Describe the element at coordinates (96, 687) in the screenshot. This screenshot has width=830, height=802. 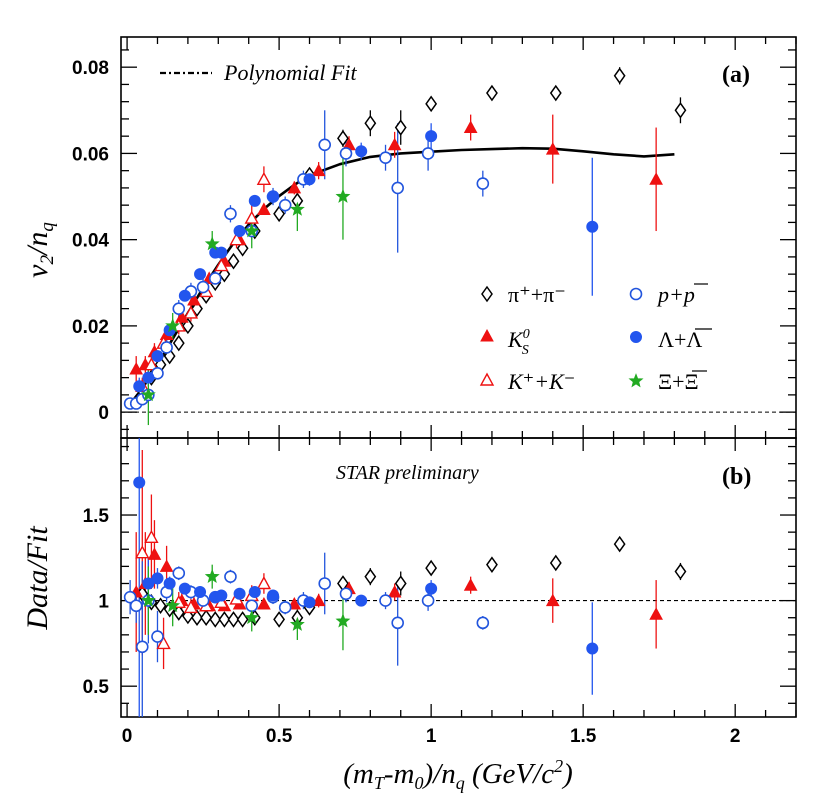
I see `y-tick-label-b: 0.5` at that location.